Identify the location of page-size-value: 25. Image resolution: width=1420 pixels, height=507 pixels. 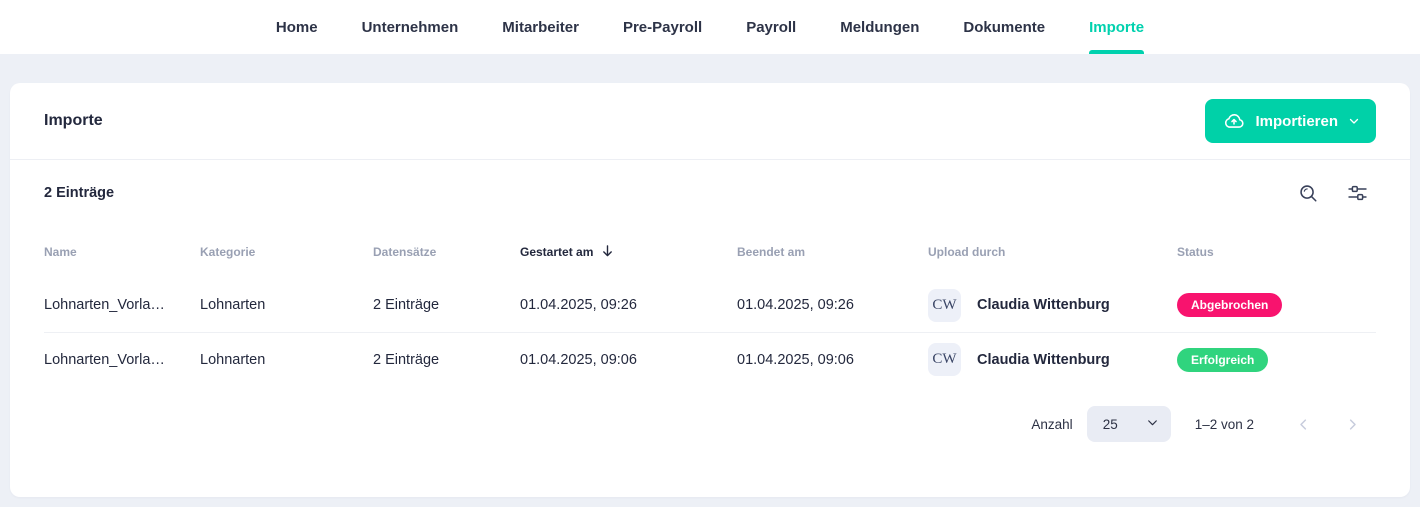
(1110, 424).